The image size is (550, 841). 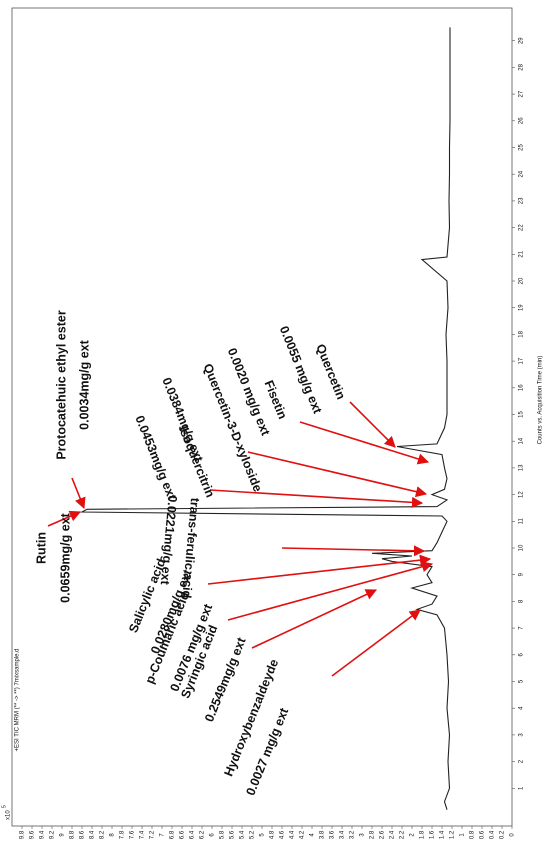 What do you see at coordinates (522, 227) in the screenshot?
I see `x-tick-label: 22` at bounding box center [522, 227].